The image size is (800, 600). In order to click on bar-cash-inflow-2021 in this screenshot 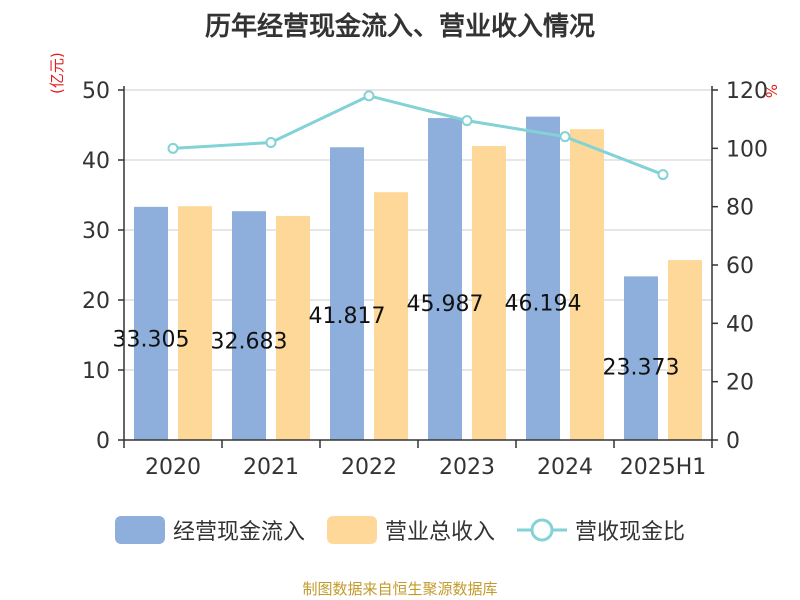, I will do `click(249, 325)`.